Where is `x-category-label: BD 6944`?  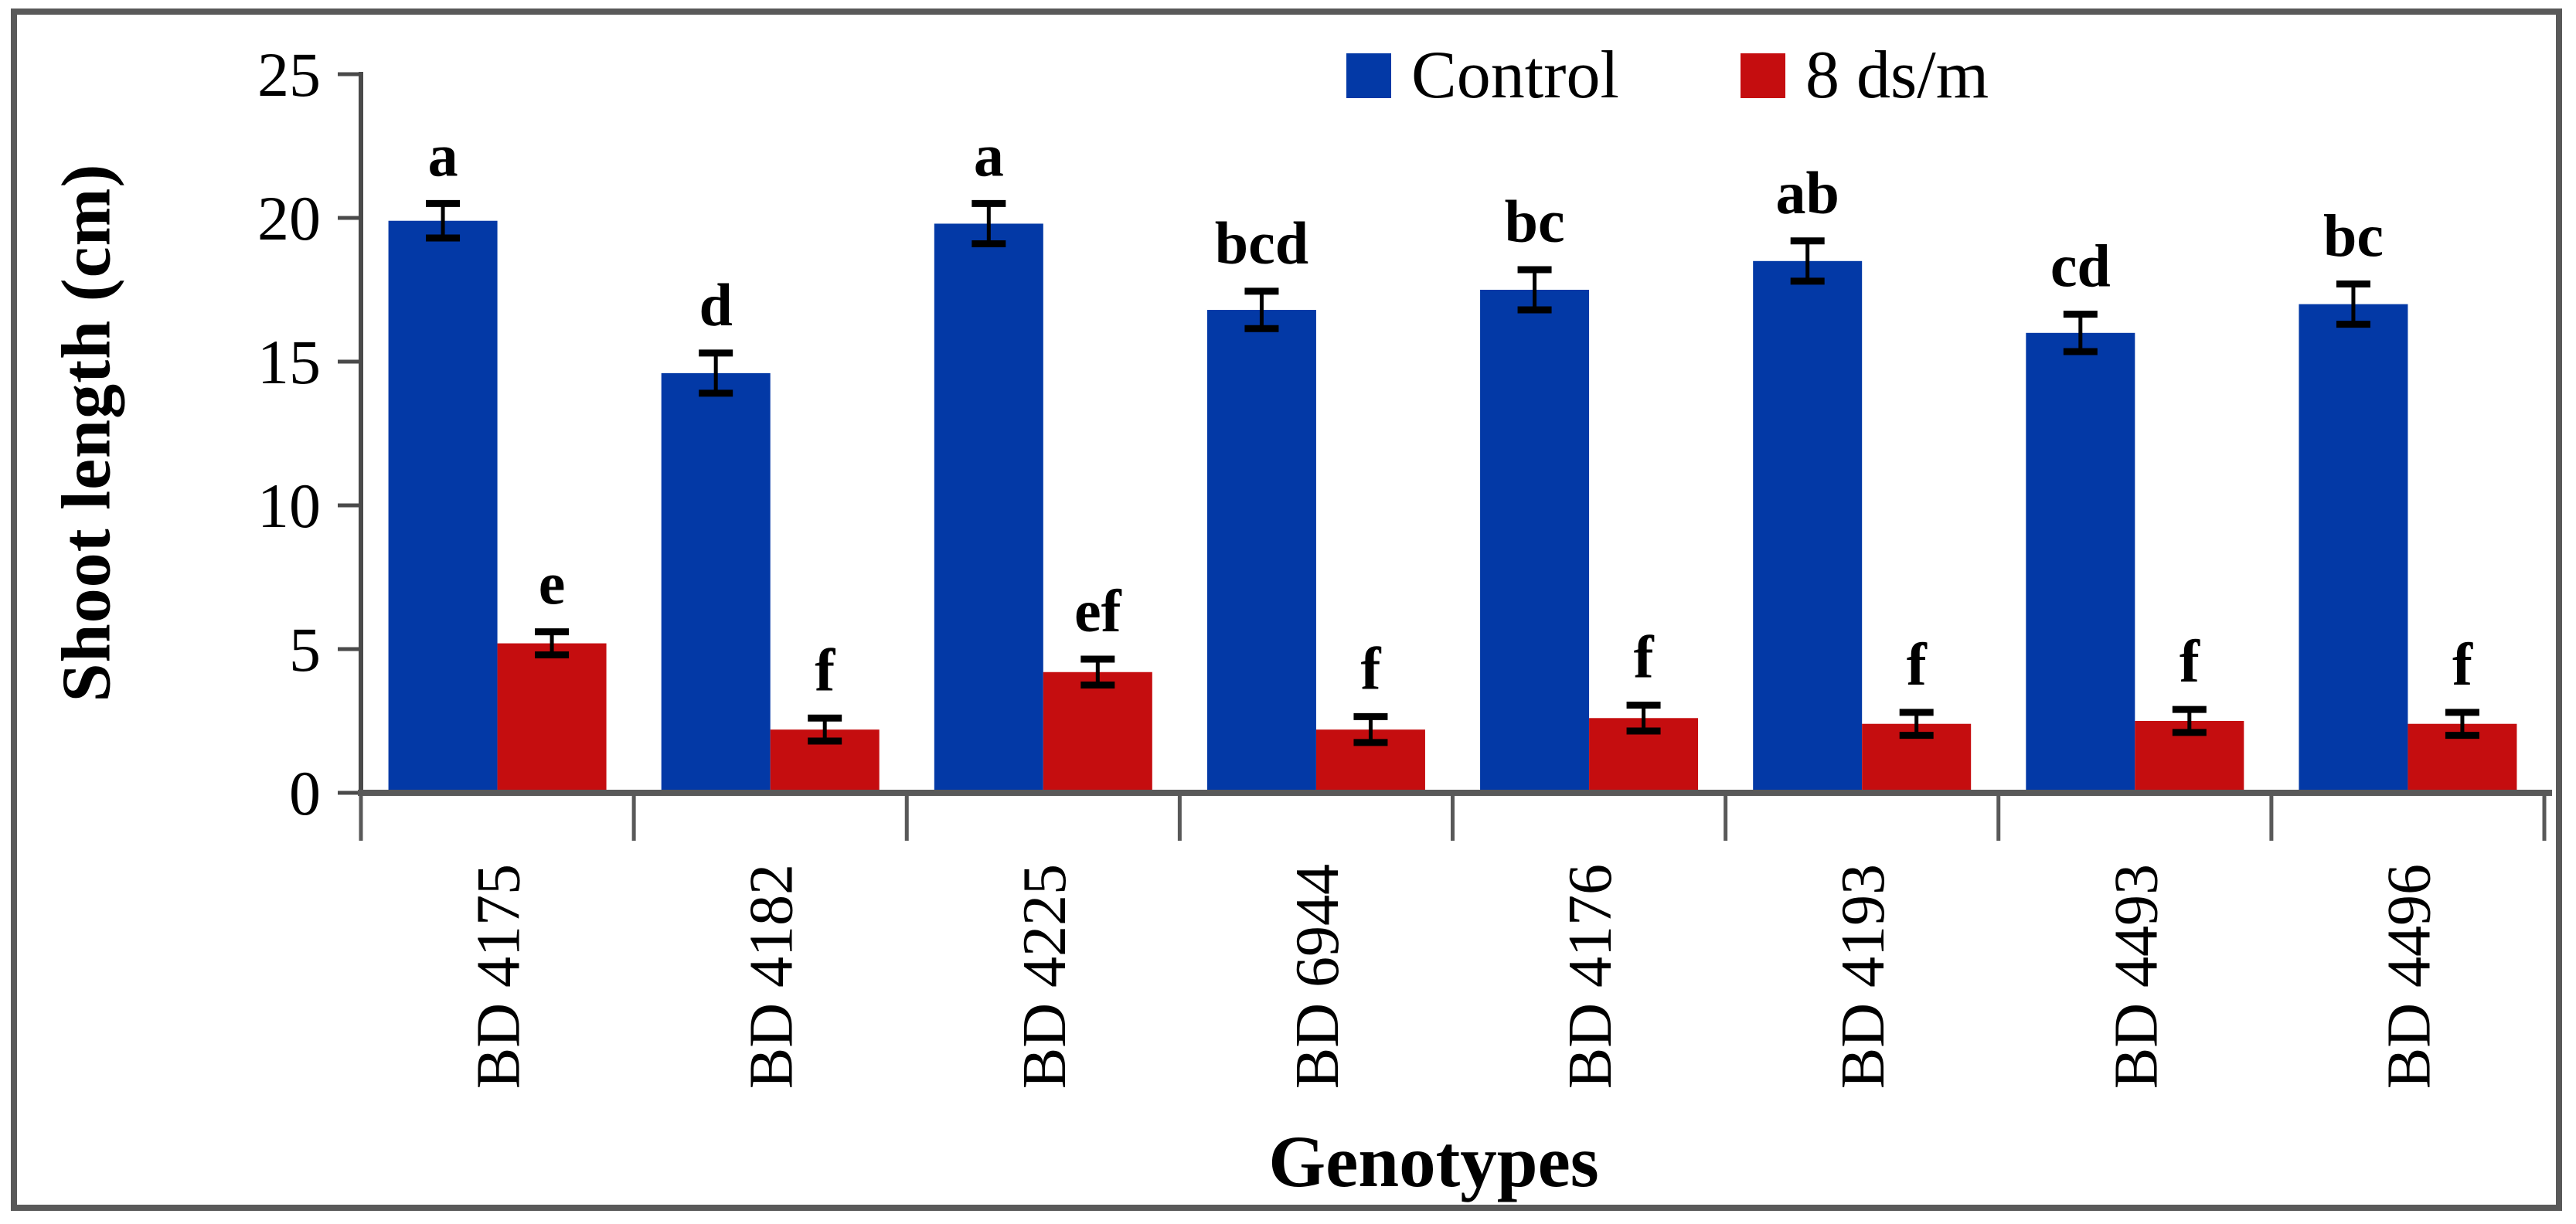 x-category-label: BD 6944 is located at coordinates (1318, 976).